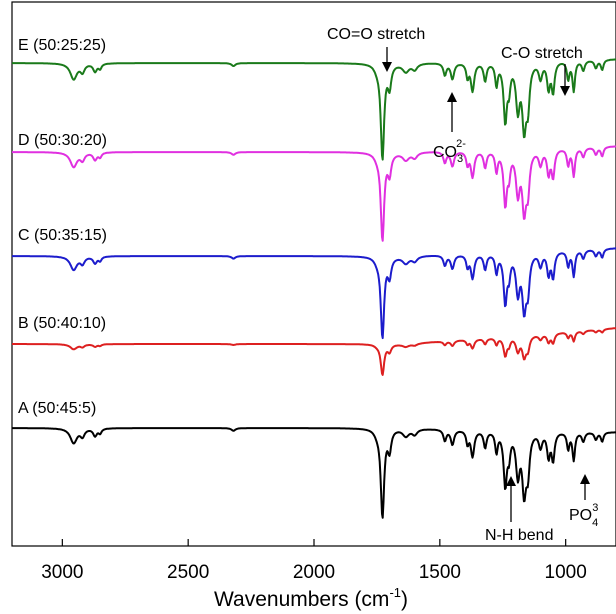  What do you see at coordinates (387, 67) in the screenshot?
I see `arrow-carbonyl-head` at bounding box center [387, 67].